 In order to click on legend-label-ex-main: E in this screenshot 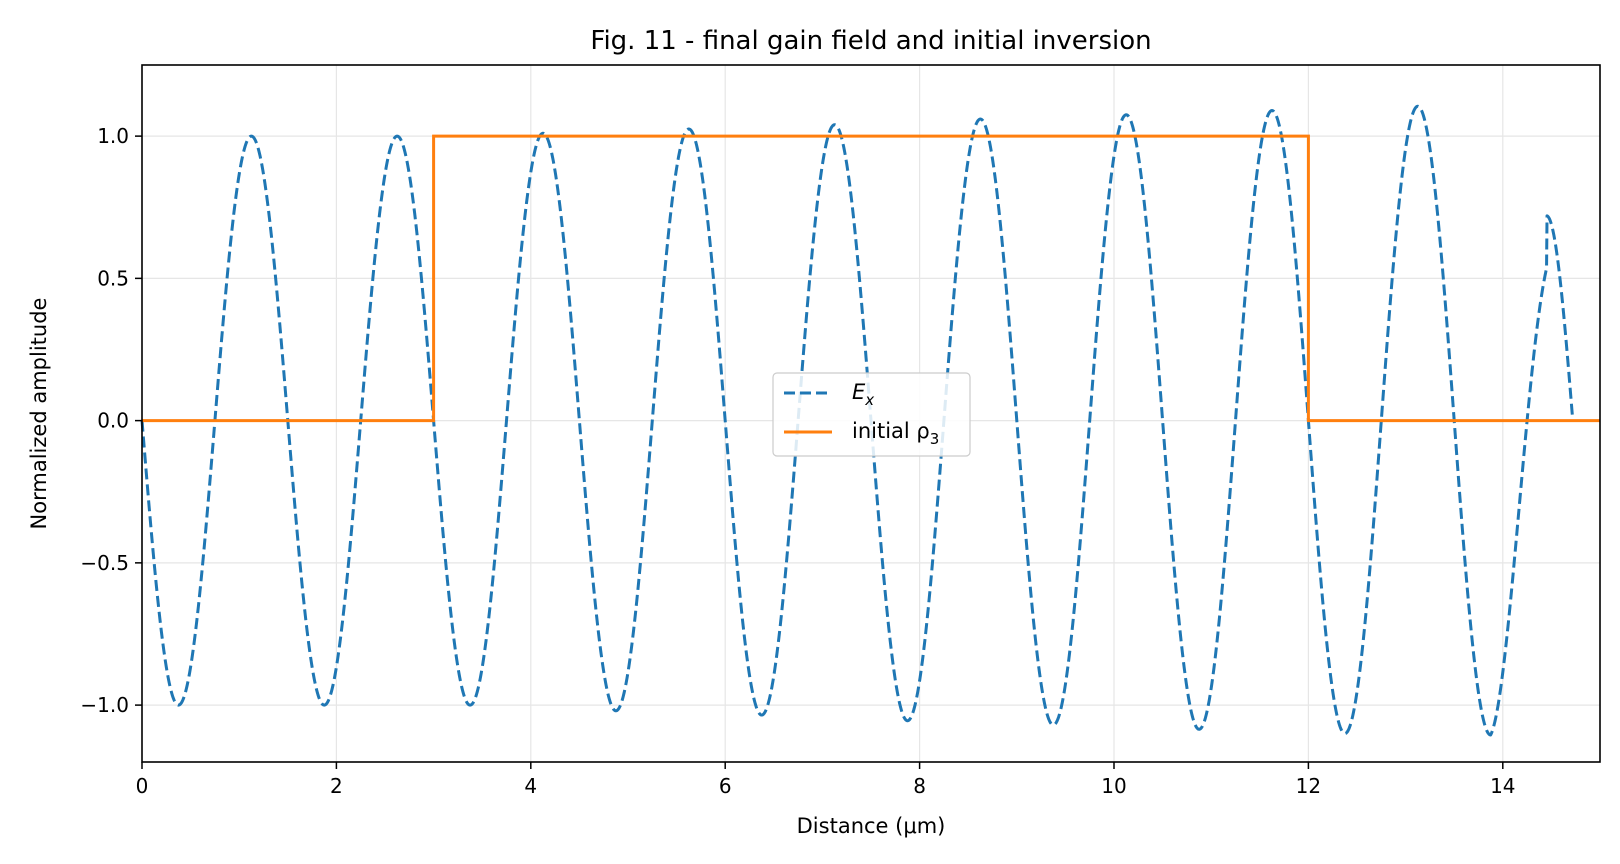, I will do `click(859, 392)`.